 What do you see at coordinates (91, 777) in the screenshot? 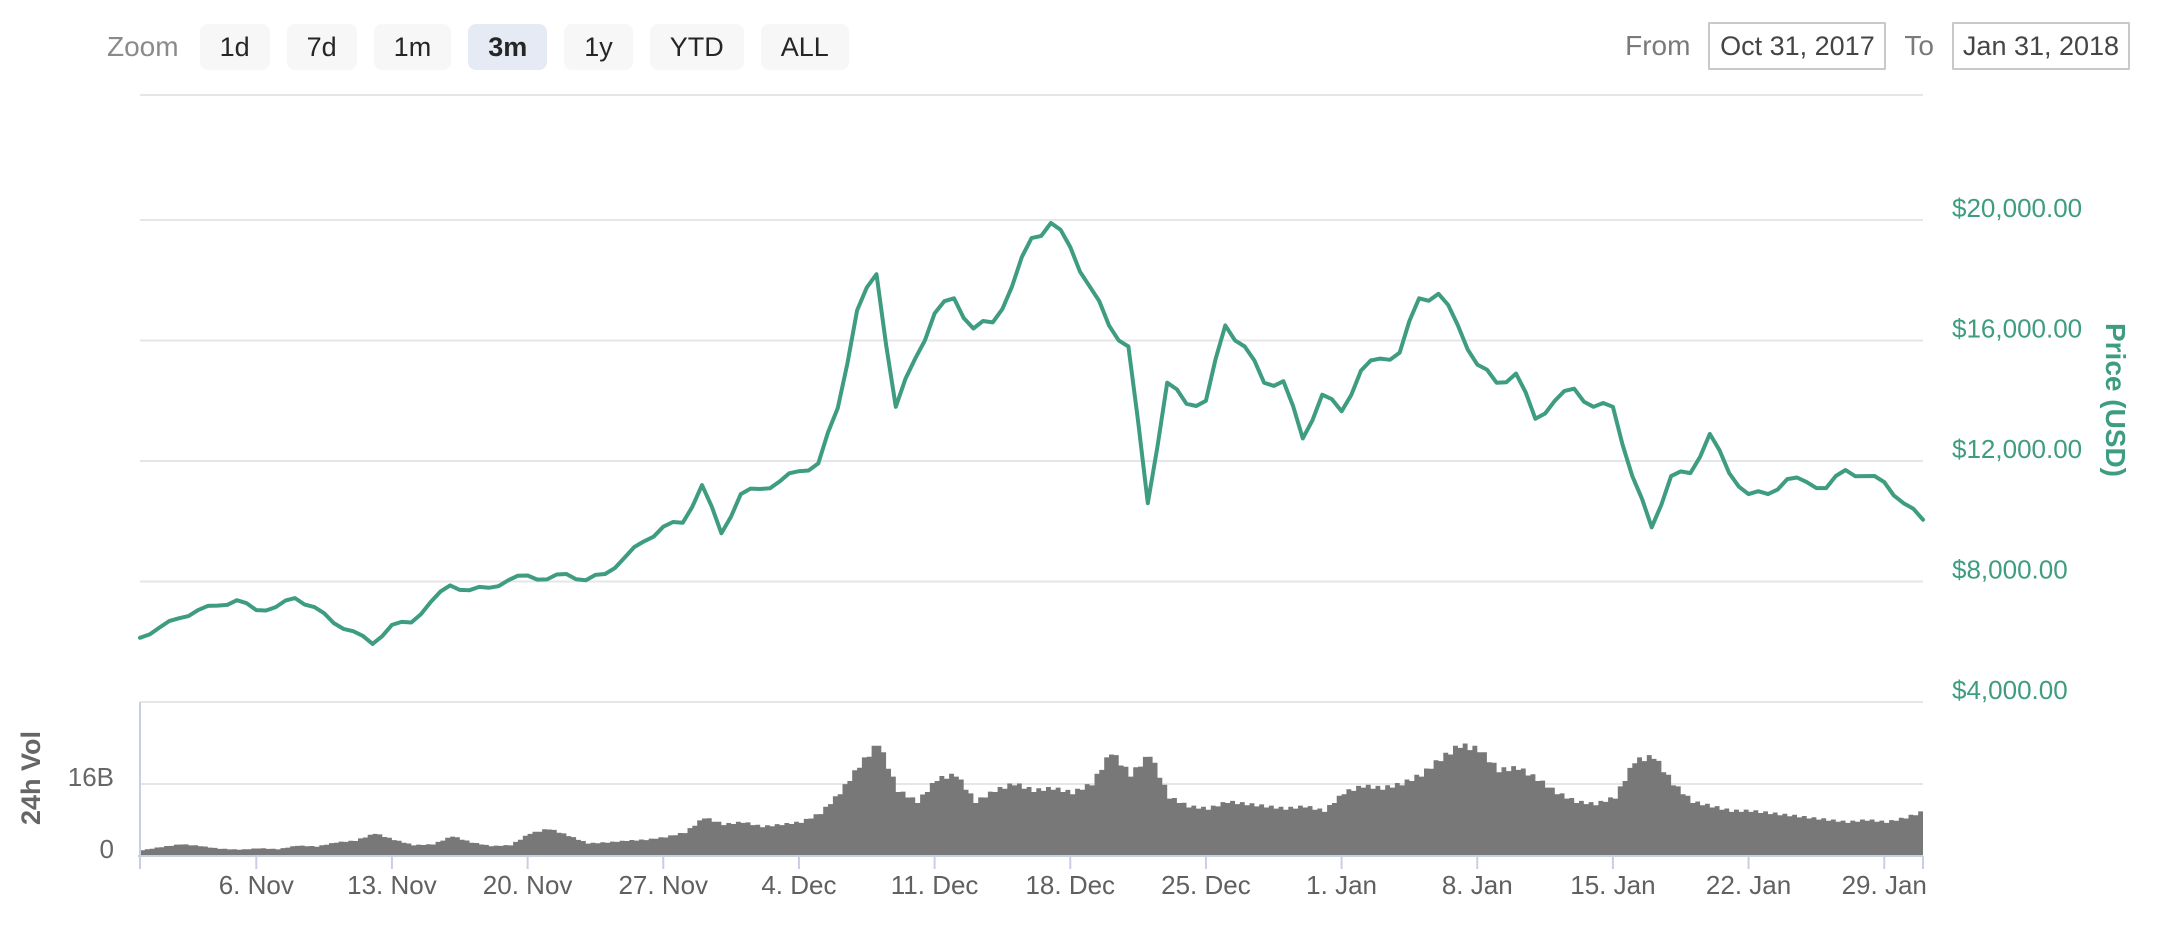
I see `volume-axis-label: 16B` at bounding box center [91, 777].